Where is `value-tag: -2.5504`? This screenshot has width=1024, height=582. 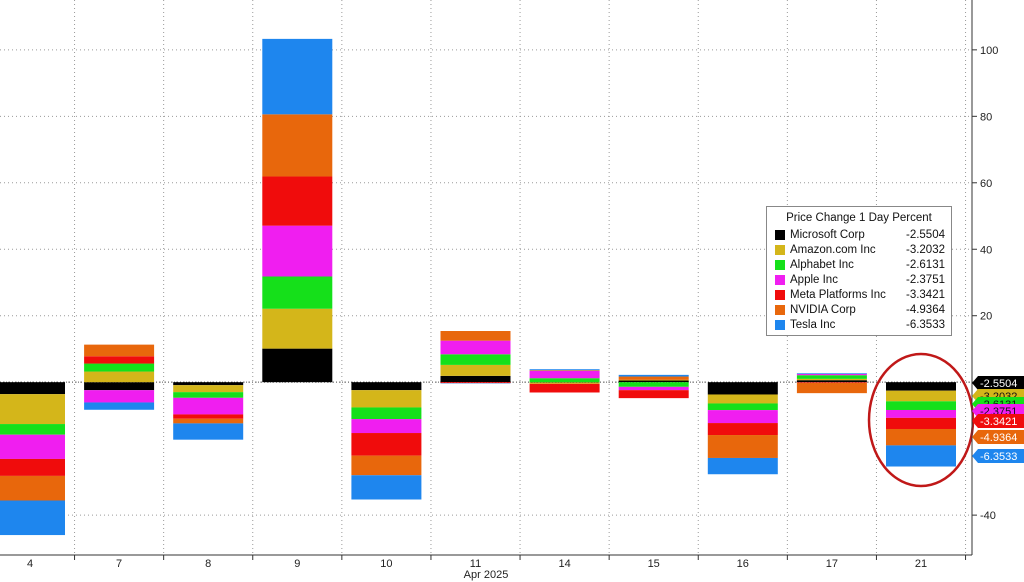
value-tag: -2.5504 is located at coordinates (998, 383).